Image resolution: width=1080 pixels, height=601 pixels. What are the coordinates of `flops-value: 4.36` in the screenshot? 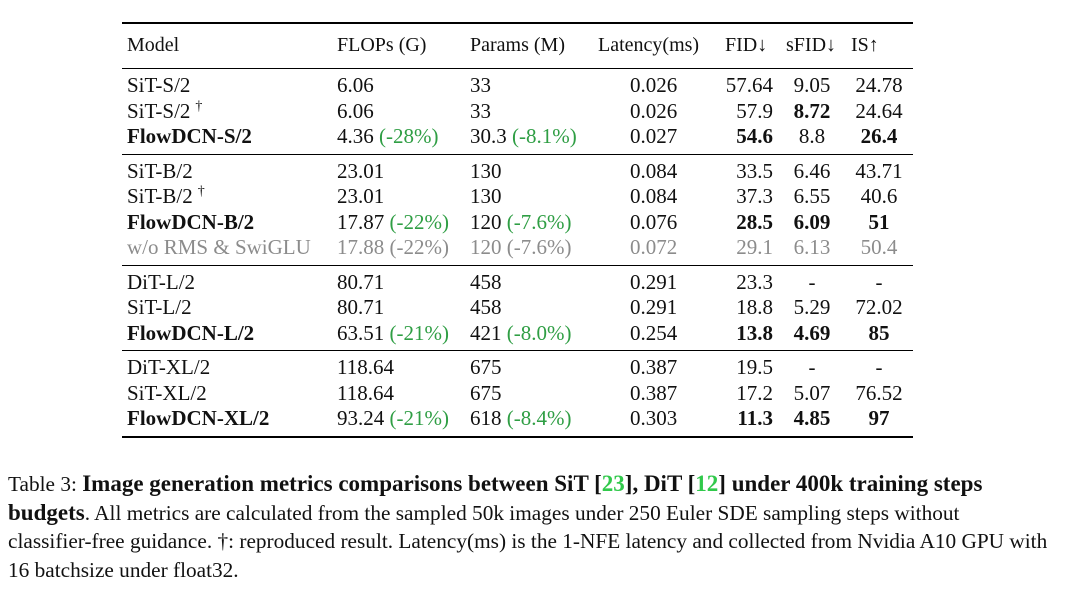 It's located at (355, 136).